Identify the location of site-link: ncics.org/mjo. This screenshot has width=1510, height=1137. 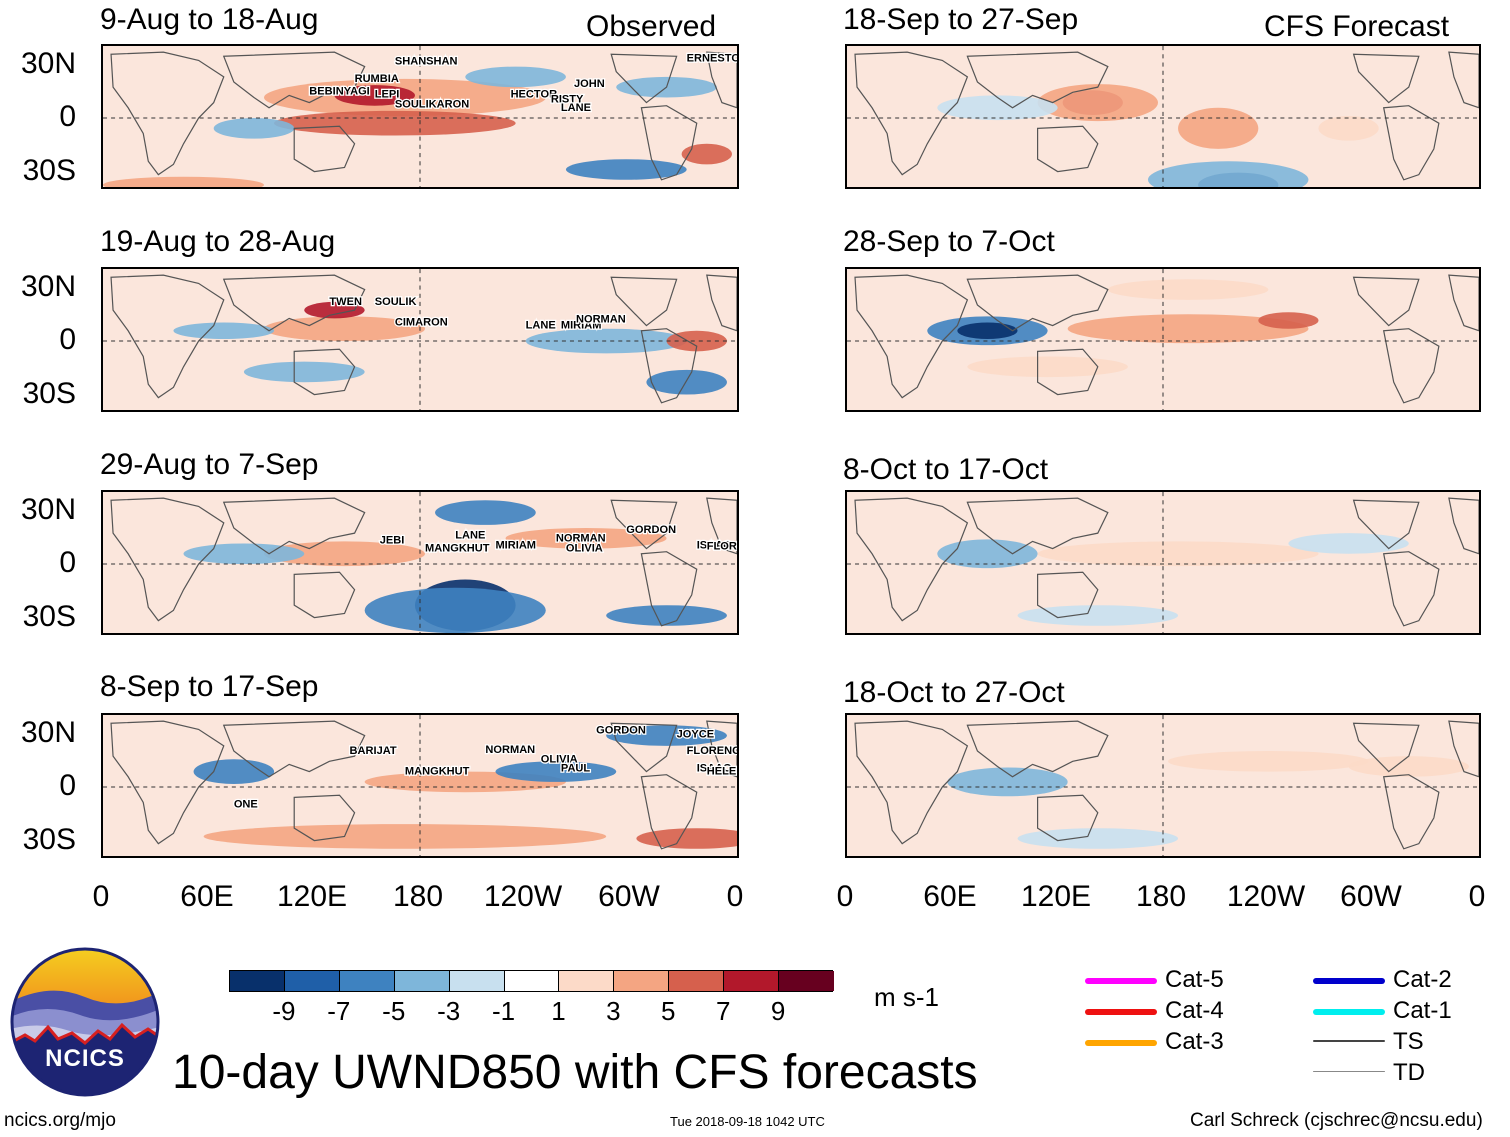
(60, 1120).